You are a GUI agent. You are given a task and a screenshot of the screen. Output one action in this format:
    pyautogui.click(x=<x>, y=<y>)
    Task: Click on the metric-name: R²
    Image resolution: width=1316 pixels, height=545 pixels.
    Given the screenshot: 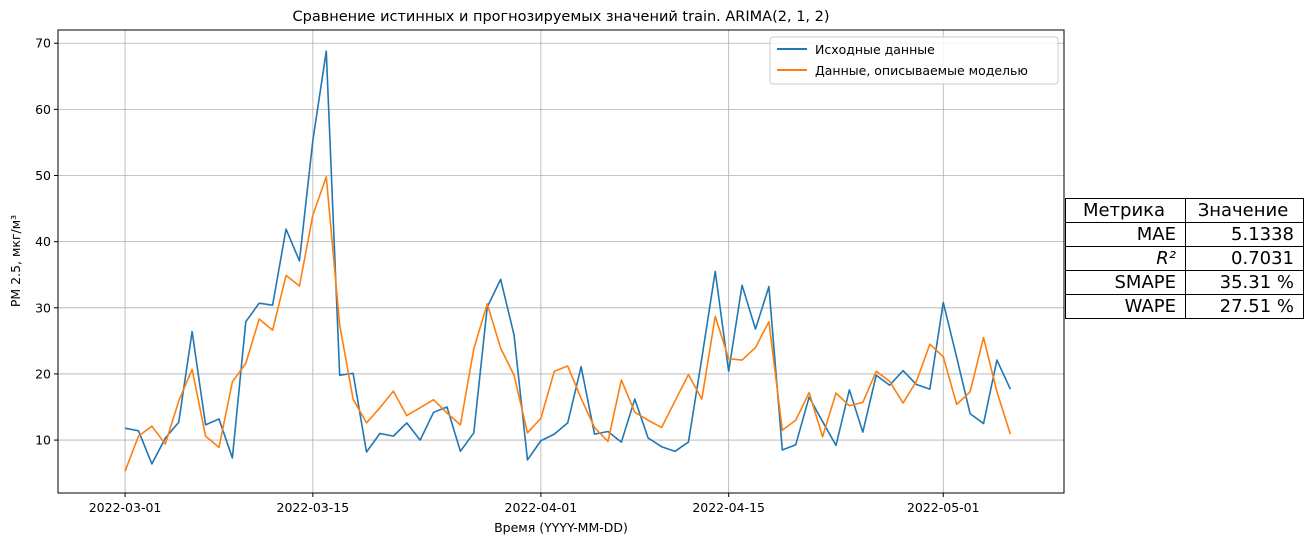 What is the action you would take?
    pyautogui.click(x=1125, y=258)
    